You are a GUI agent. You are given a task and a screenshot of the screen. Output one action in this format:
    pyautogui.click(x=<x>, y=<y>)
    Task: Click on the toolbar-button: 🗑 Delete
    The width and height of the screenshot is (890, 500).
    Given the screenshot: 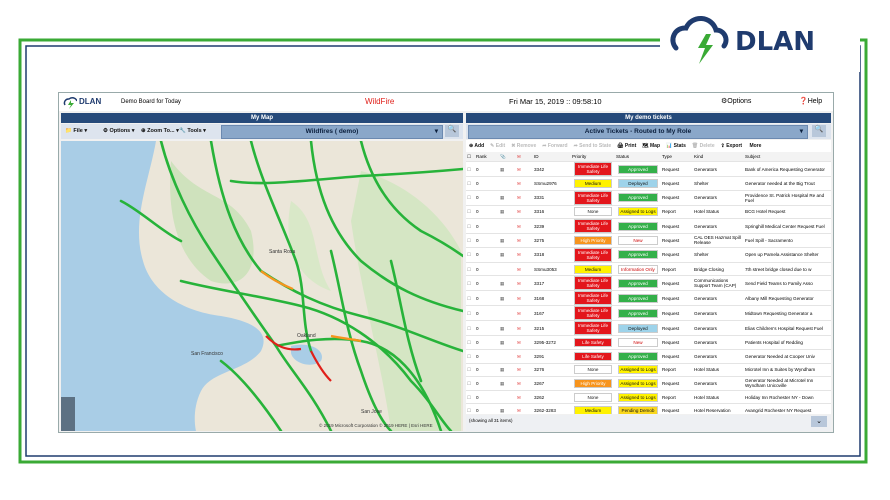 What is the action you would take?
    pyautogui.click(x=703, y=146)
    